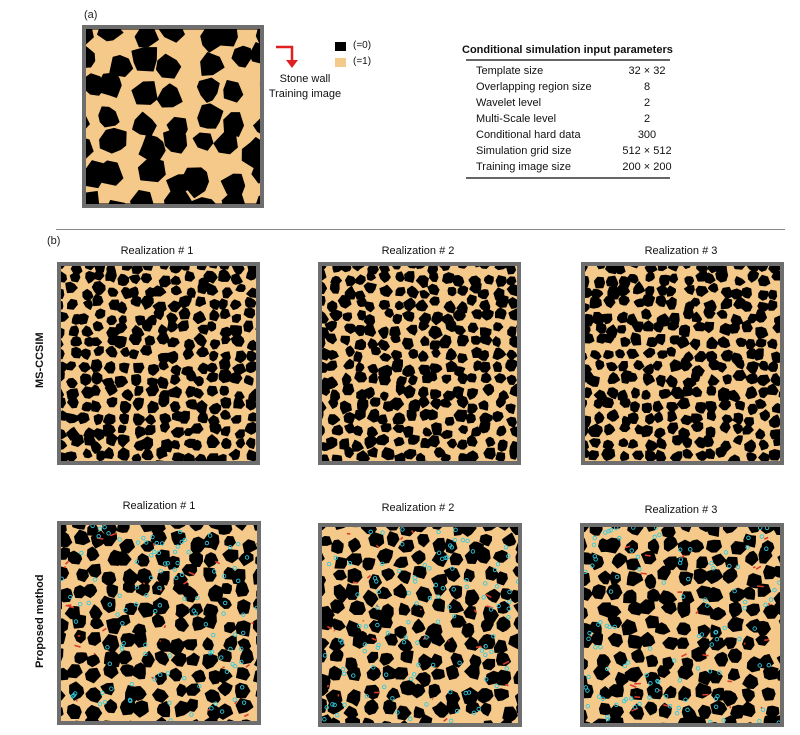 This screenshot has height=735, width=800. I want to click on ms-ccsim-realization-3-title: Realization # 3, so click(681, 251).